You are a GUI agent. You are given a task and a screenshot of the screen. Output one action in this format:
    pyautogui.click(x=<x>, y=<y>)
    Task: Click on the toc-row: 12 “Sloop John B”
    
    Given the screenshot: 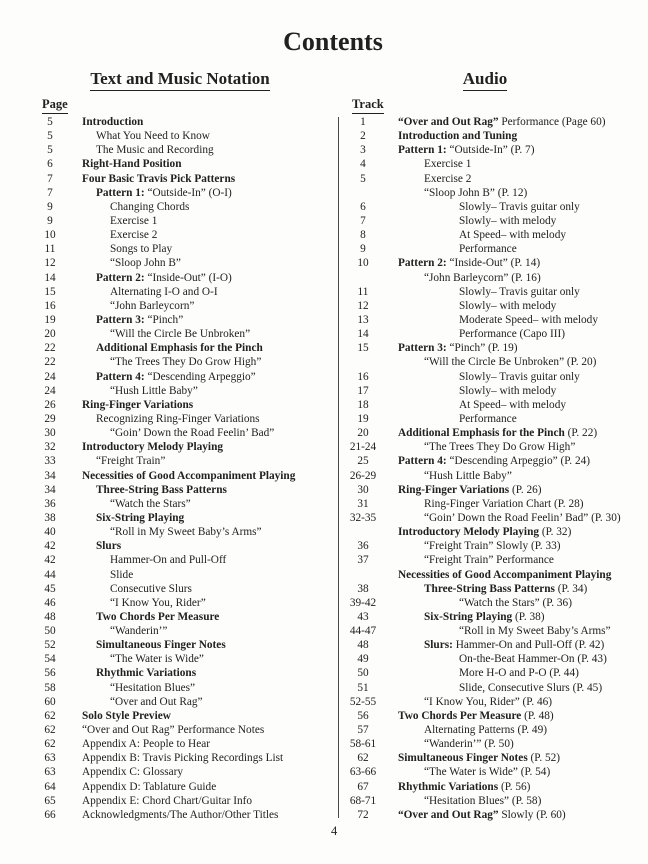 What is the action you would take?
    pyautogui.click(x=184, y=263)
    